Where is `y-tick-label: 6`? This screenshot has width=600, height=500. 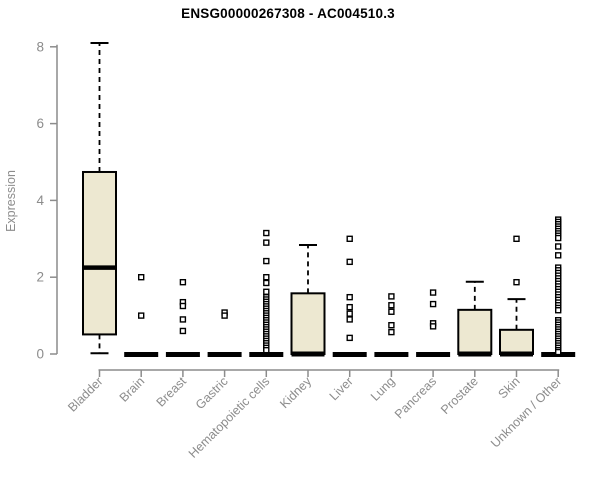
y-tick-label: 6 is located at coordinates (40, 123).